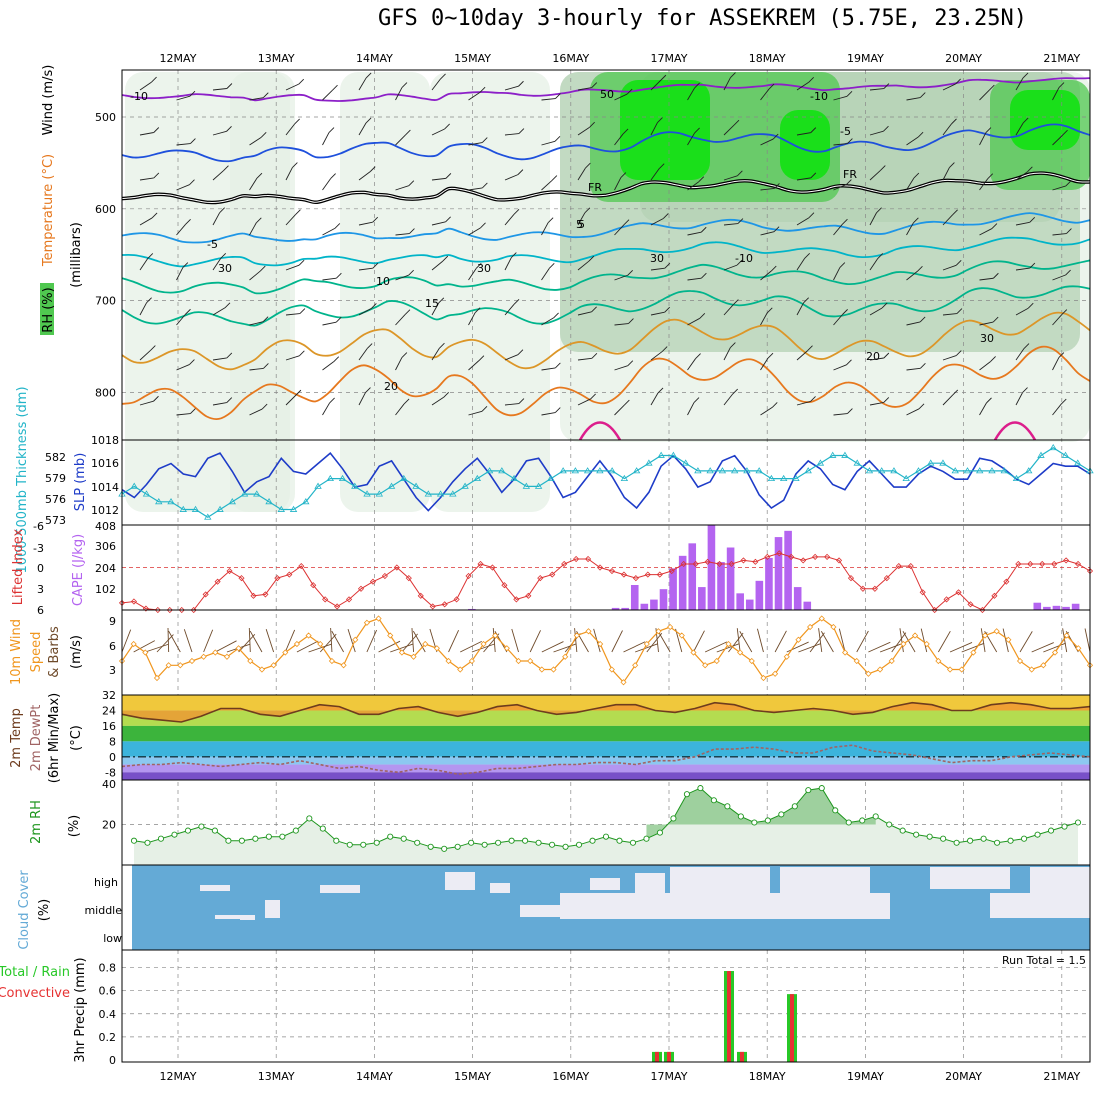  What do you see at coordinates (48, 210) in the screenshot?
I see `ylabel-temperature: Temperature (°C)` at bounding box center [48, 210].